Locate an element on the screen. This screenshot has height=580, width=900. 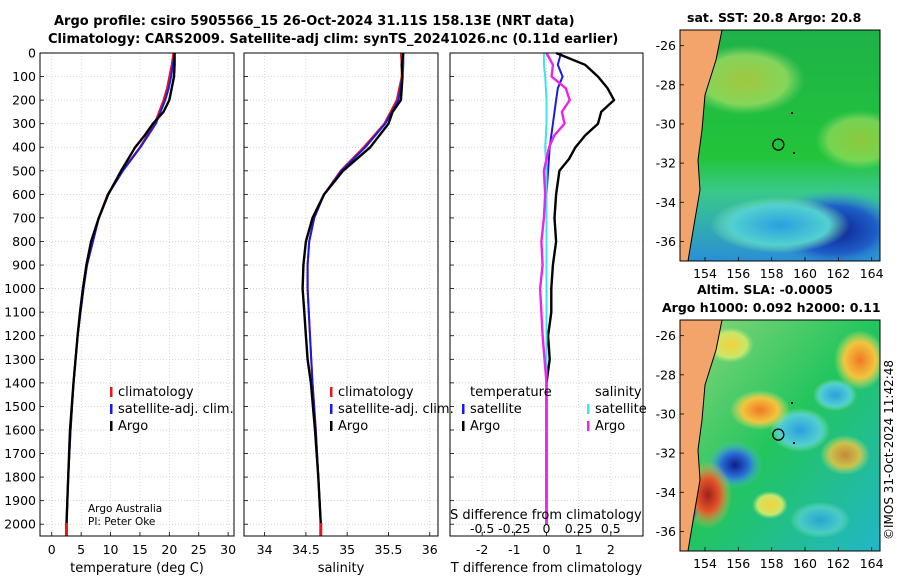
y-tick-label: 900 is located at coordinates (24, 265).